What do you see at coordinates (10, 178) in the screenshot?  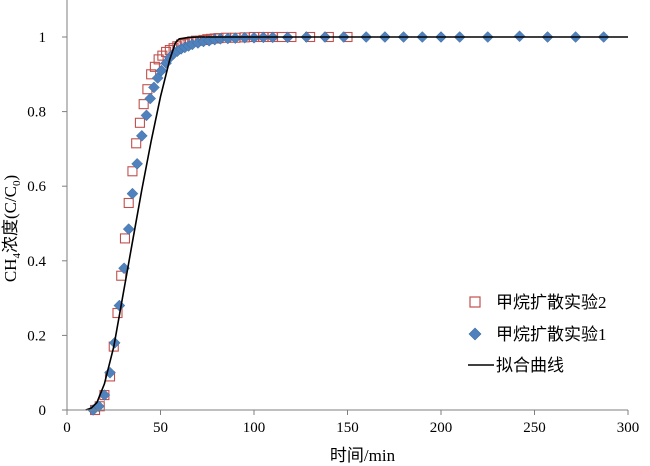 I see `y-axis-title-suffix: )` at bounding box center [10, 178].